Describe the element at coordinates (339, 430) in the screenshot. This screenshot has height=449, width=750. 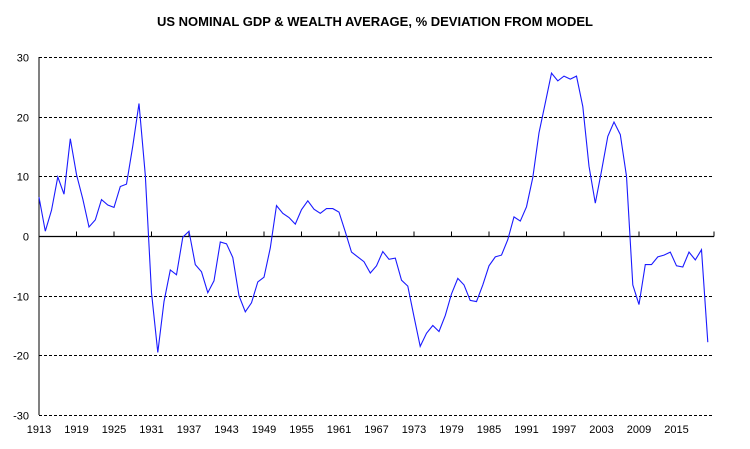
I see `x-tick-label: 1961` at that location.